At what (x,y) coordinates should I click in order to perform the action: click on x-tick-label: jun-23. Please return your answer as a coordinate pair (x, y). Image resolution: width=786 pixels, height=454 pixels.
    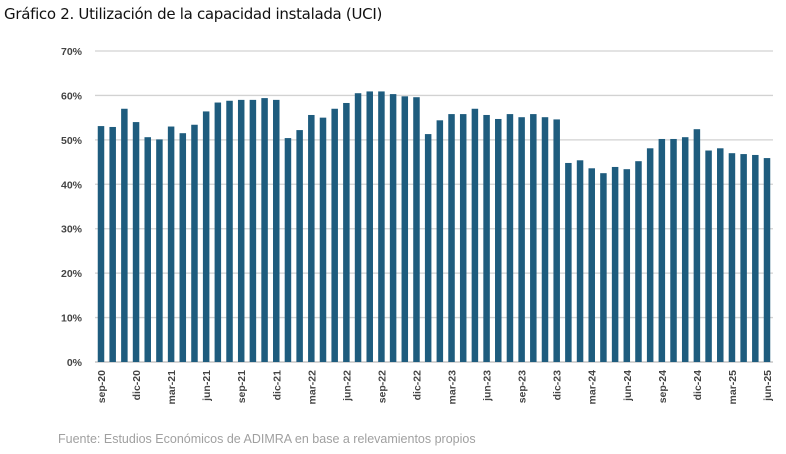
    Looking at the image, I should click on (488, 386).